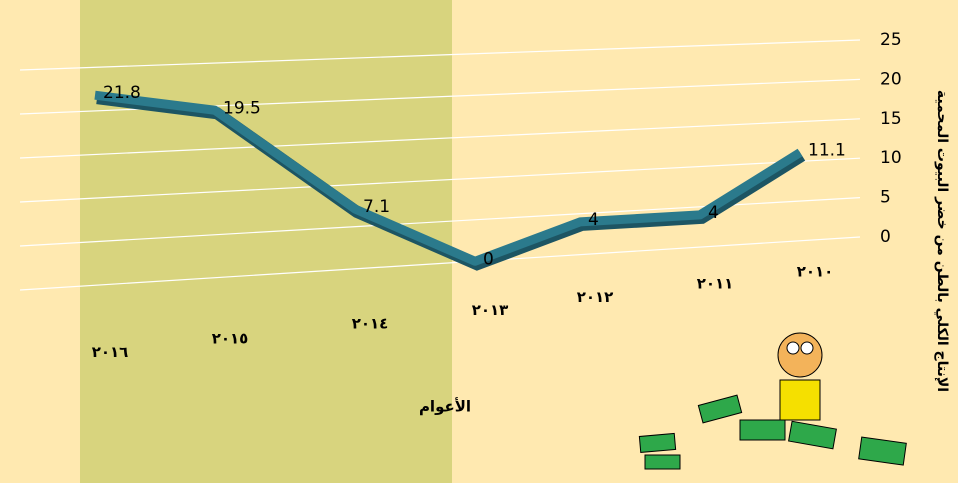 This screenshot has height=483, width=958. Describe the element at coordinates (715, 284) in the screenshot. I see `x-tick-label: ٢٠١١` at that location.